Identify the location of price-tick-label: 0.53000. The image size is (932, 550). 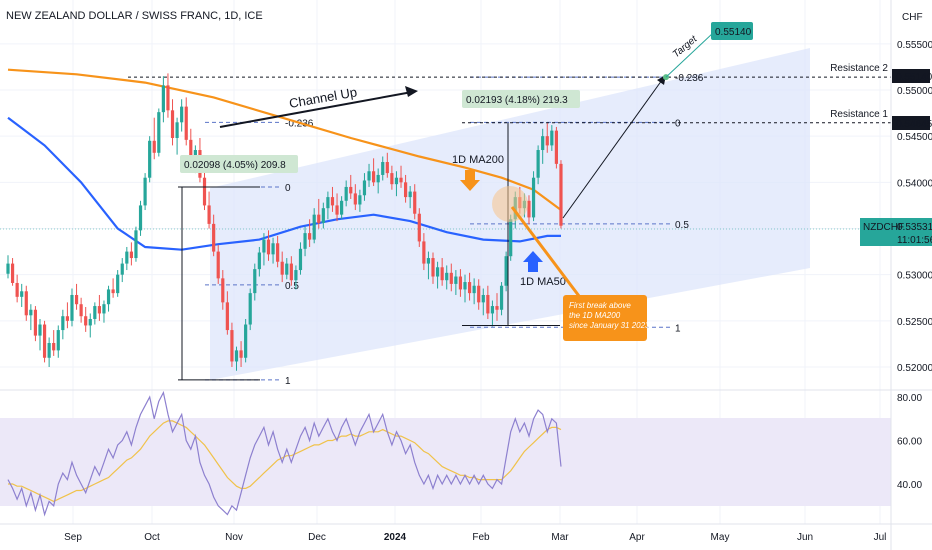
(914, 276).